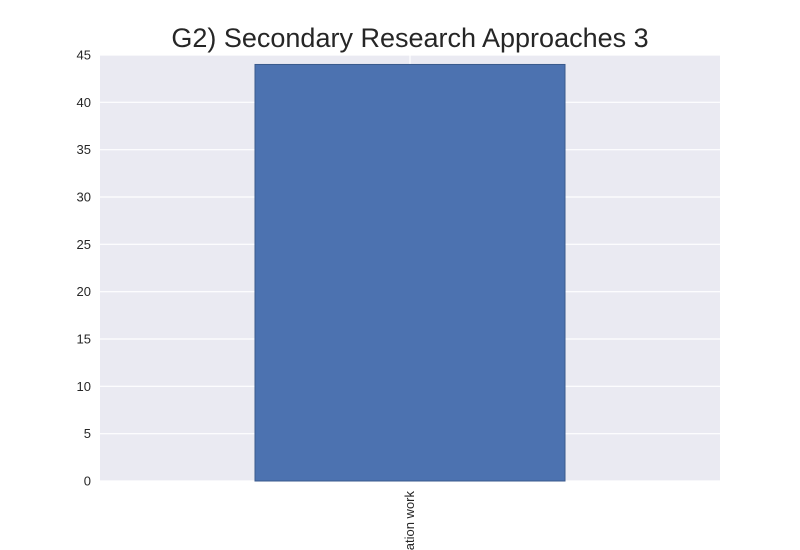 This screenshot has height=550, width=800. I want to click on chart-title: G2) Secondary Research Approaches 3, so click(410, 38).